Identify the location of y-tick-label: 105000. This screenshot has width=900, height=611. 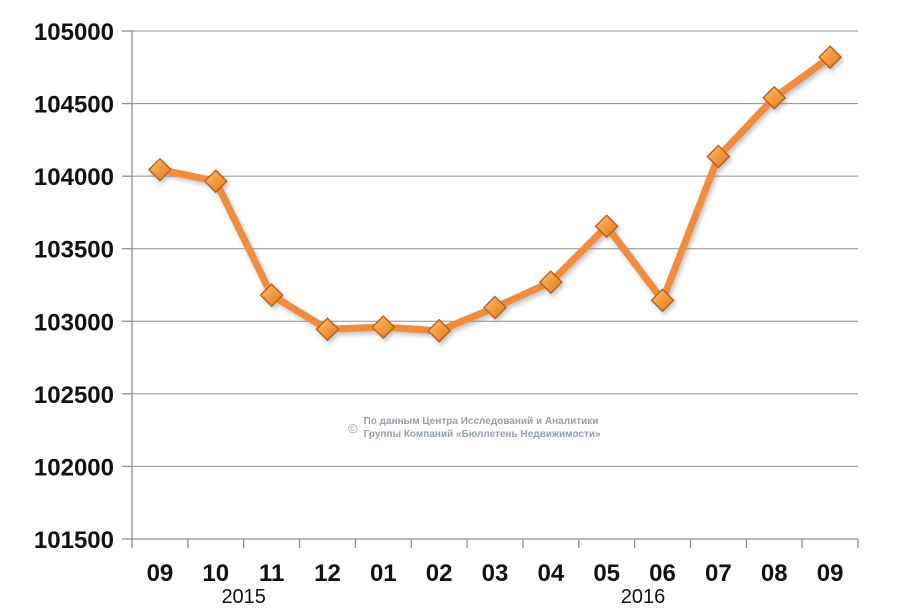
(74, 32).